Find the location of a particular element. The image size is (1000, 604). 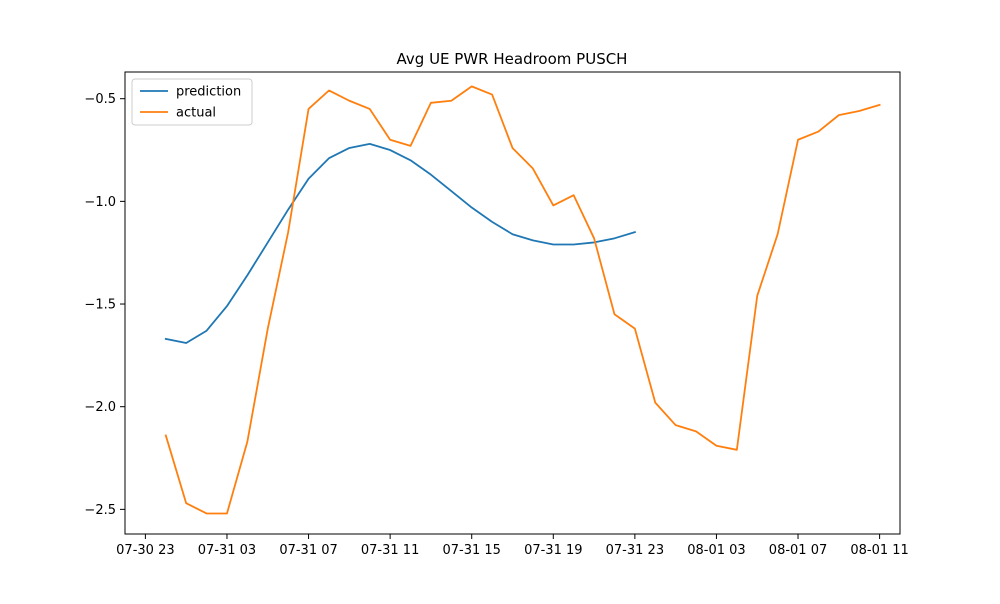

y-tick-label: −1.5 is located at coordinates (100, 305).